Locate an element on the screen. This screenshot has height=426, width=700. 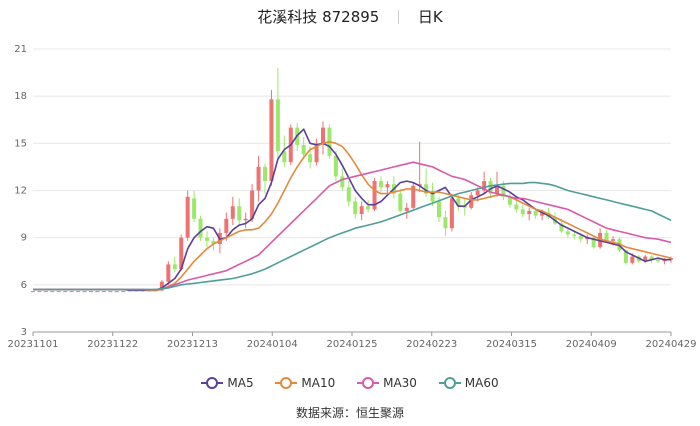
legend-label-ma30: MA30 is located at coordinates (400, 383).